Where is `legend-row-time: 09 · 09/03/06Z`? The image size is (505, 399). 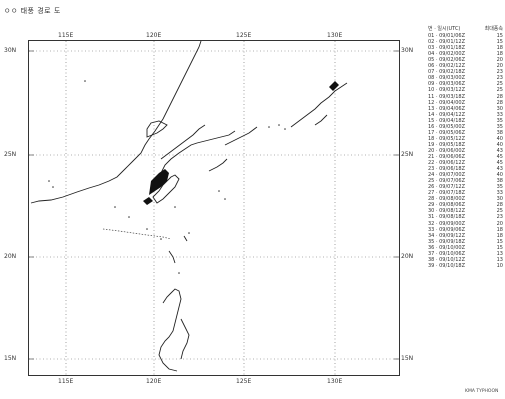 legend-row-time: 09 · 09/03/06Z is located at coordinates (447, 84).